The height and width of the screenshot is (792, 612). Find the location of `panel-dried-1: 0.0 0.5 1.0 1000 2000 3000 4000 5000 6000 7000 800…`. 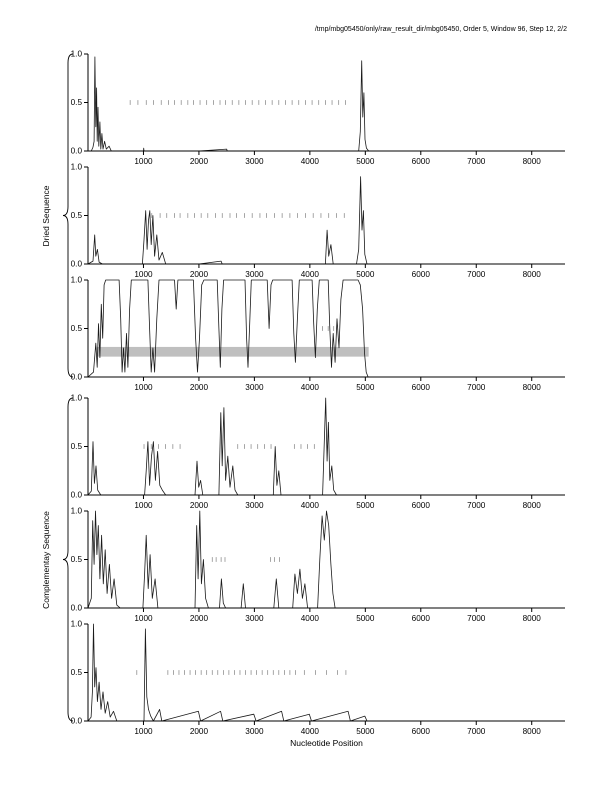

panel-dried-1: 0.0 0.5 1.0 1000 2000 3000 4000 5000 6000 7000 800… is located at coordinates (318, 108).